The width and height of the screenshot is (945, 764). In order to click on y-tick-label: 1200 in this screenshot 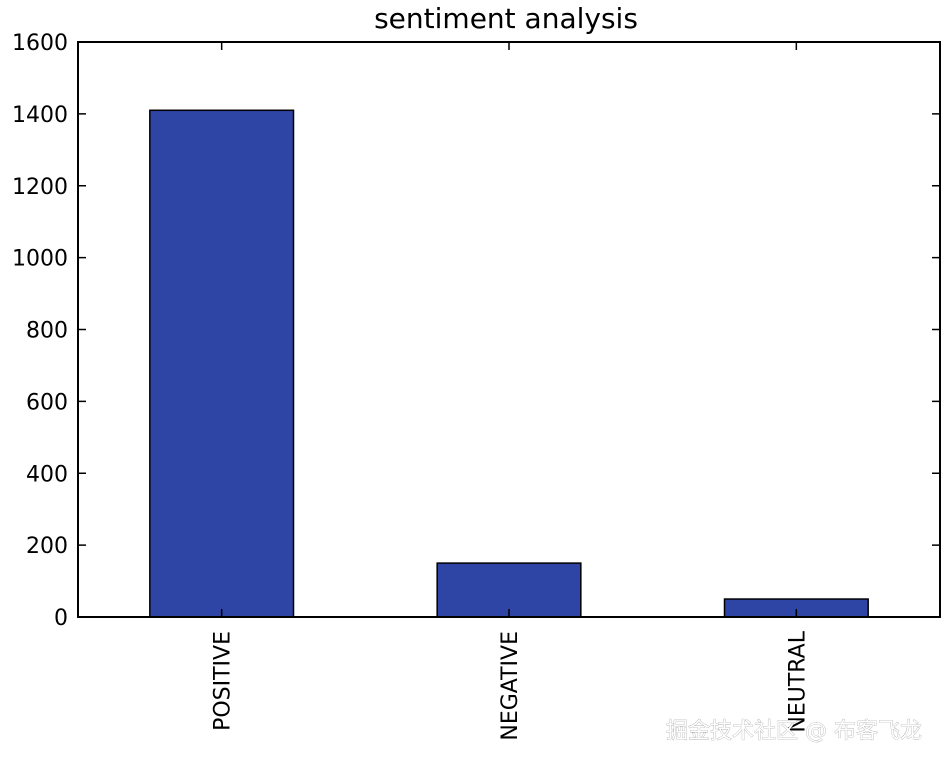, I will do `click(40, 187)`.